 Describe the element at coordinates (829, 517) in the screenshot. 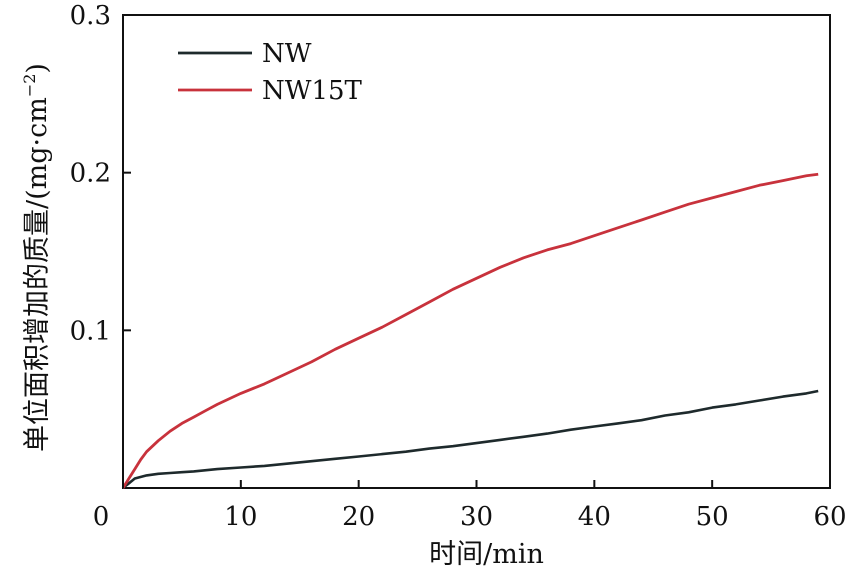

I see `x-tick-label: 60` at that location.